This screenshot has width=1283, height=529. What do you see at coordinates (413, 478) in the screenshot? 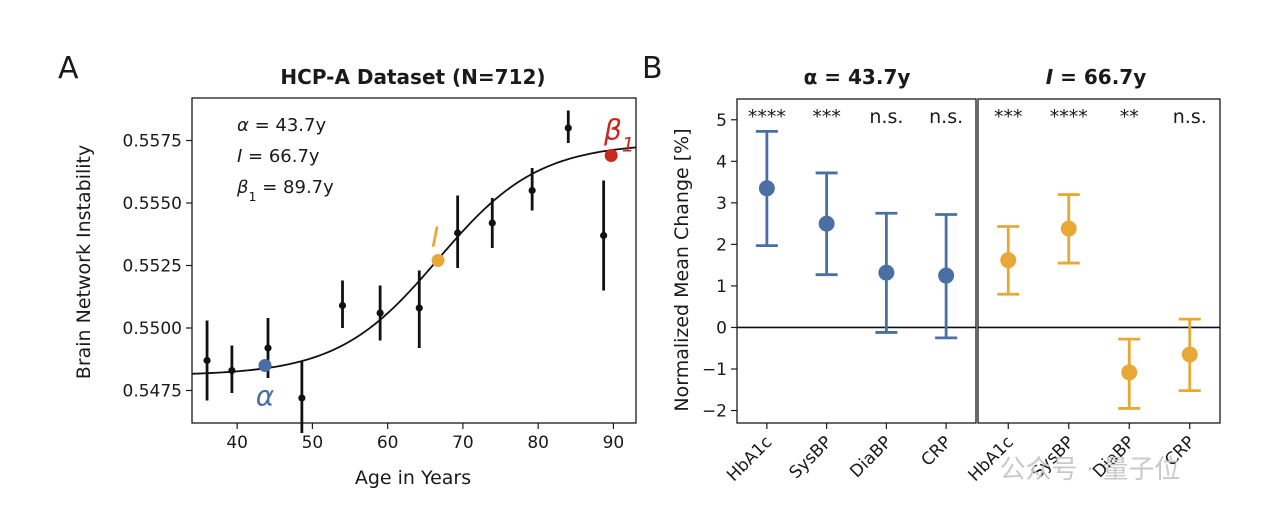
I see `panel-a-x-axis-label: Age in Years` at bounding box center [413, 478].